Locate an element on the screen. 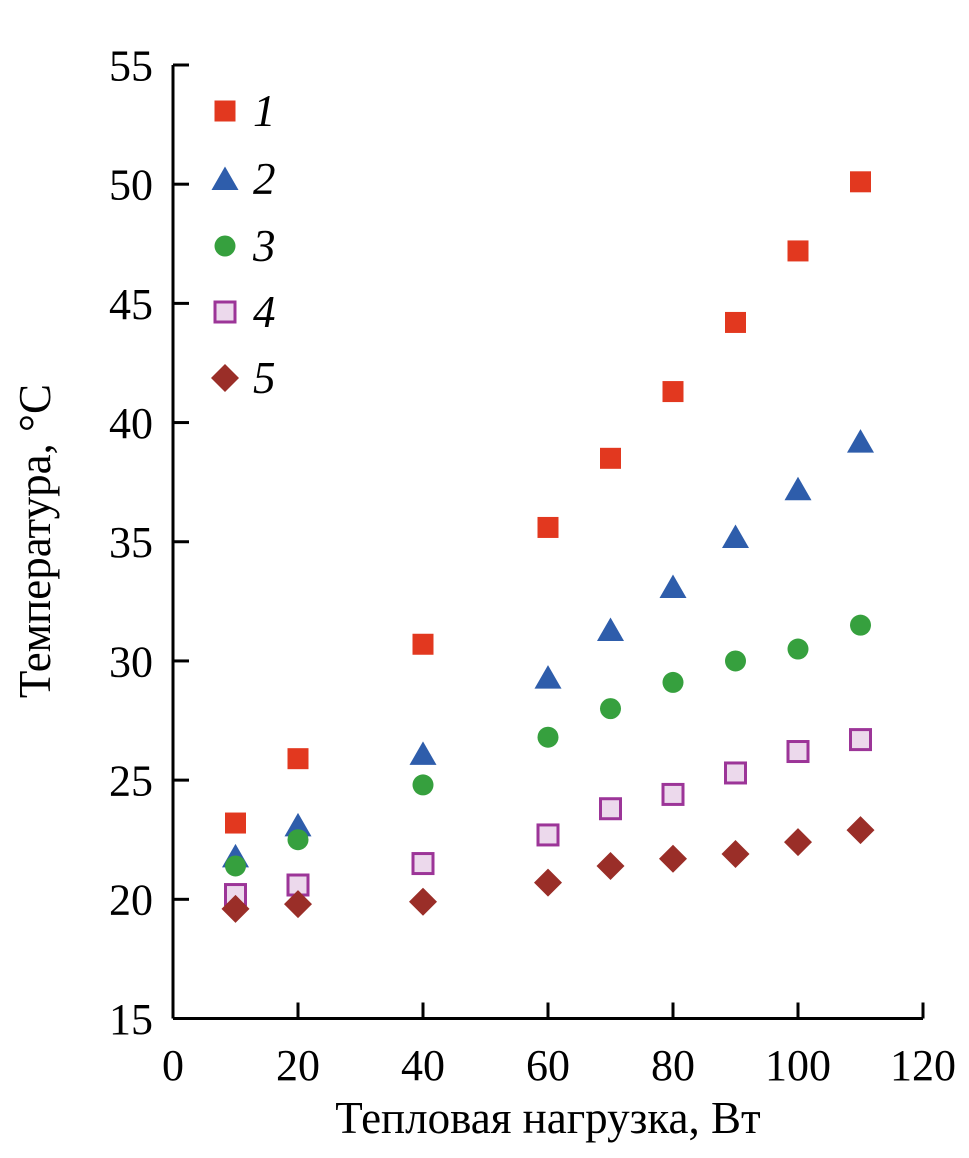  y-tick-label: 20 is located at coordinates (131, 900).